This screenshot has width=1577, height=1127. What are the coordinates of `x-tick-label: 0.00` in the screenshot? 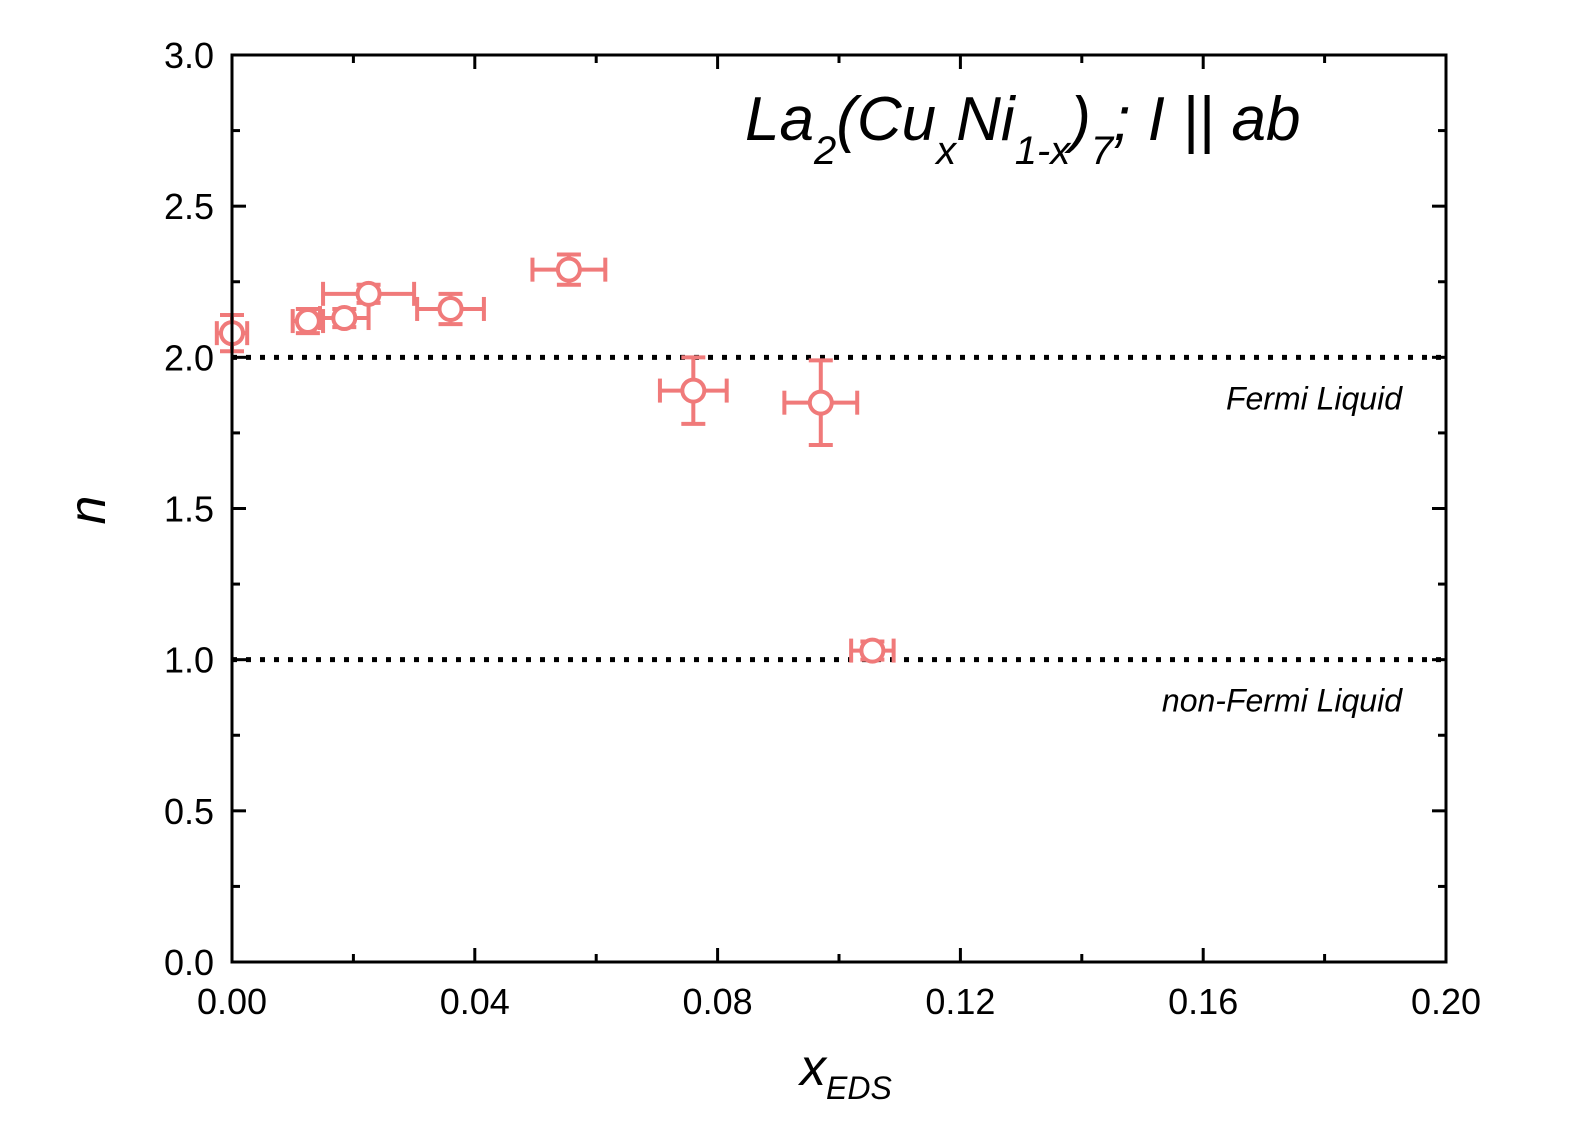 It's located at (232, 1001).